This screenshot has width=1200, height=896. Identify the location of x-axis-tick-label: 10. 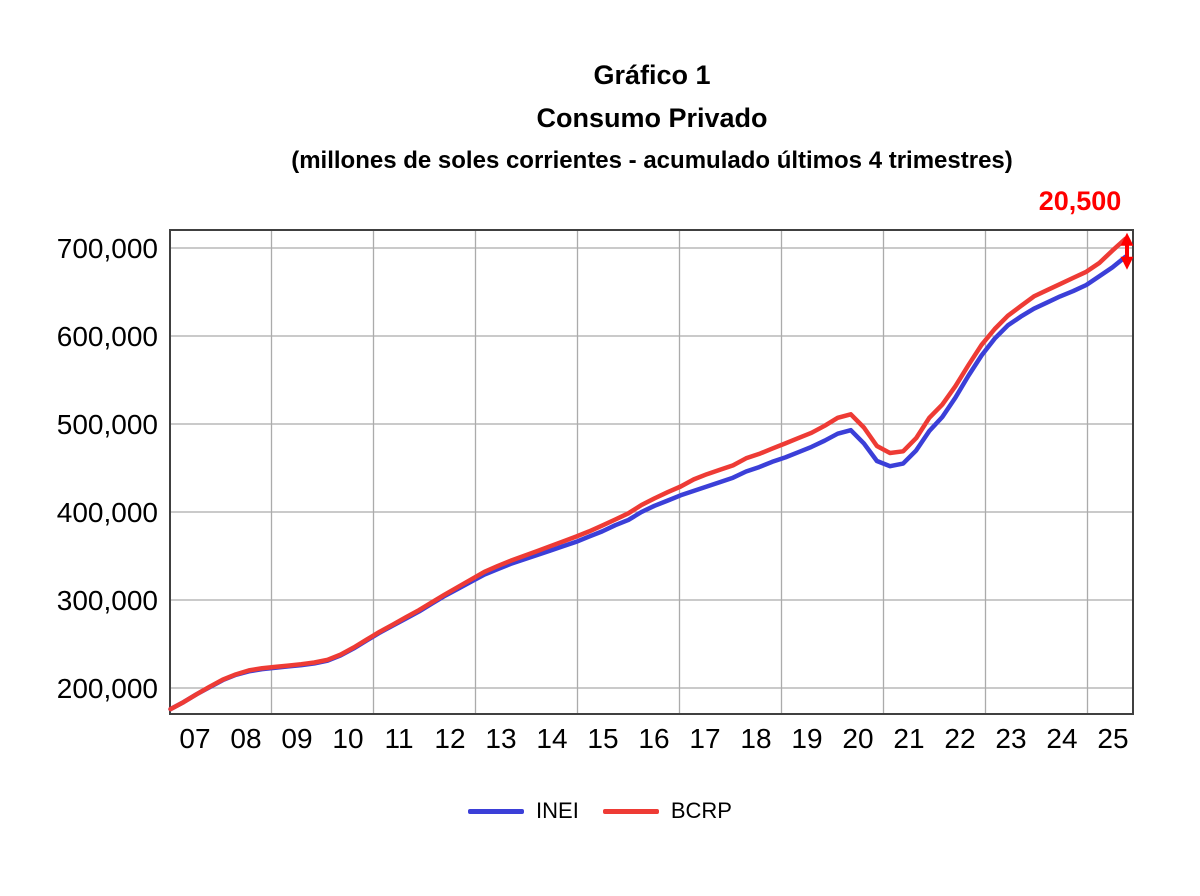
(347, 738).